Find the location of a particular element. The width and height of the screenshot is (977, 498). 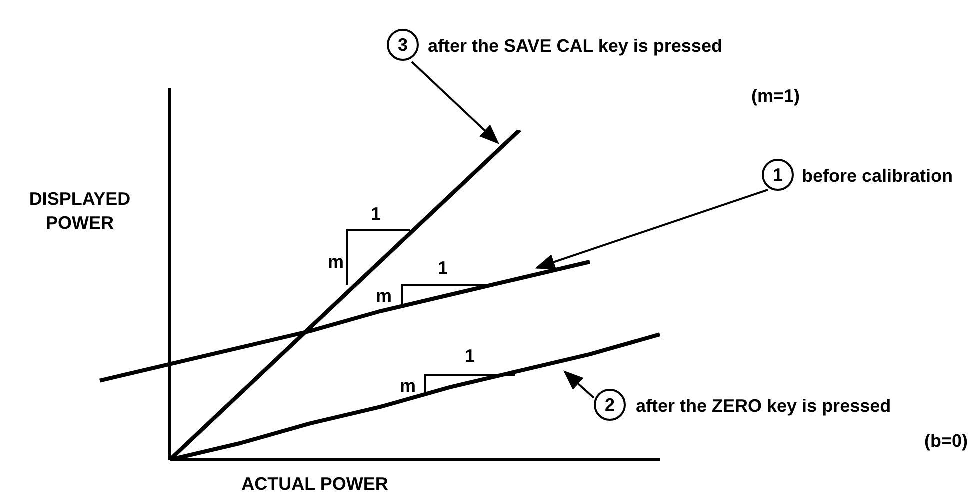

annotation: after the ZERO key is pressed is located at coordinates (764, 406).